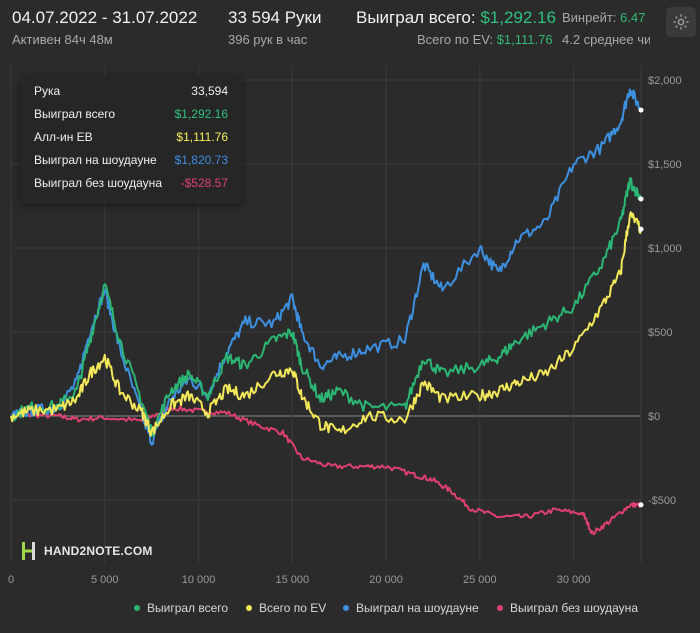  I want to click on legend-label: Выиграл всего, so click(188, 608).